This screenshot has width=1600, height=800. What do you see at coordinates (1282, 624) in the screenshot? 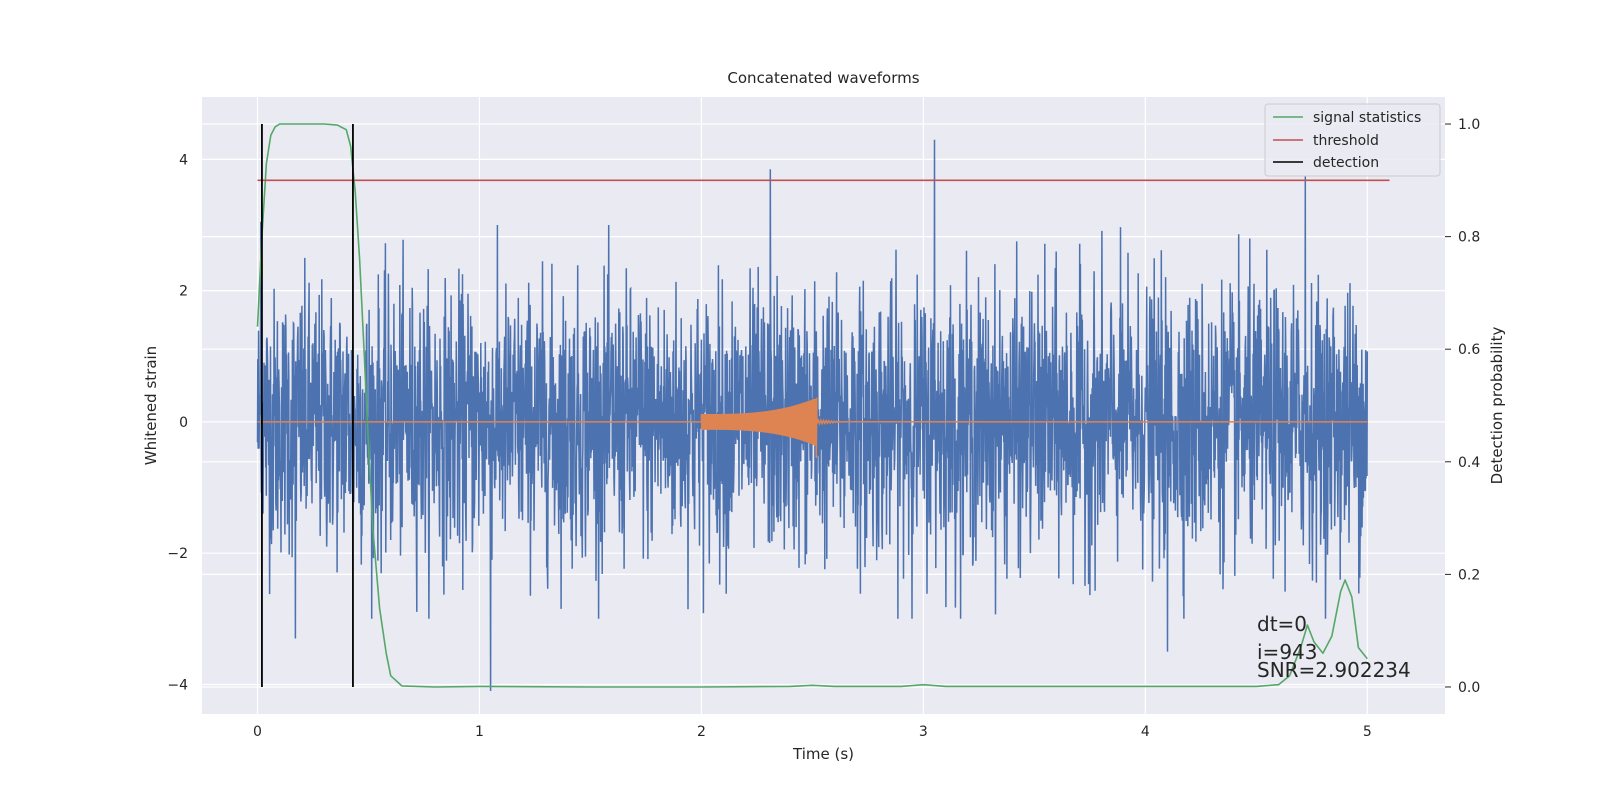
I see `annotation-dt: dt=0` at bounding box center [1282, 624].